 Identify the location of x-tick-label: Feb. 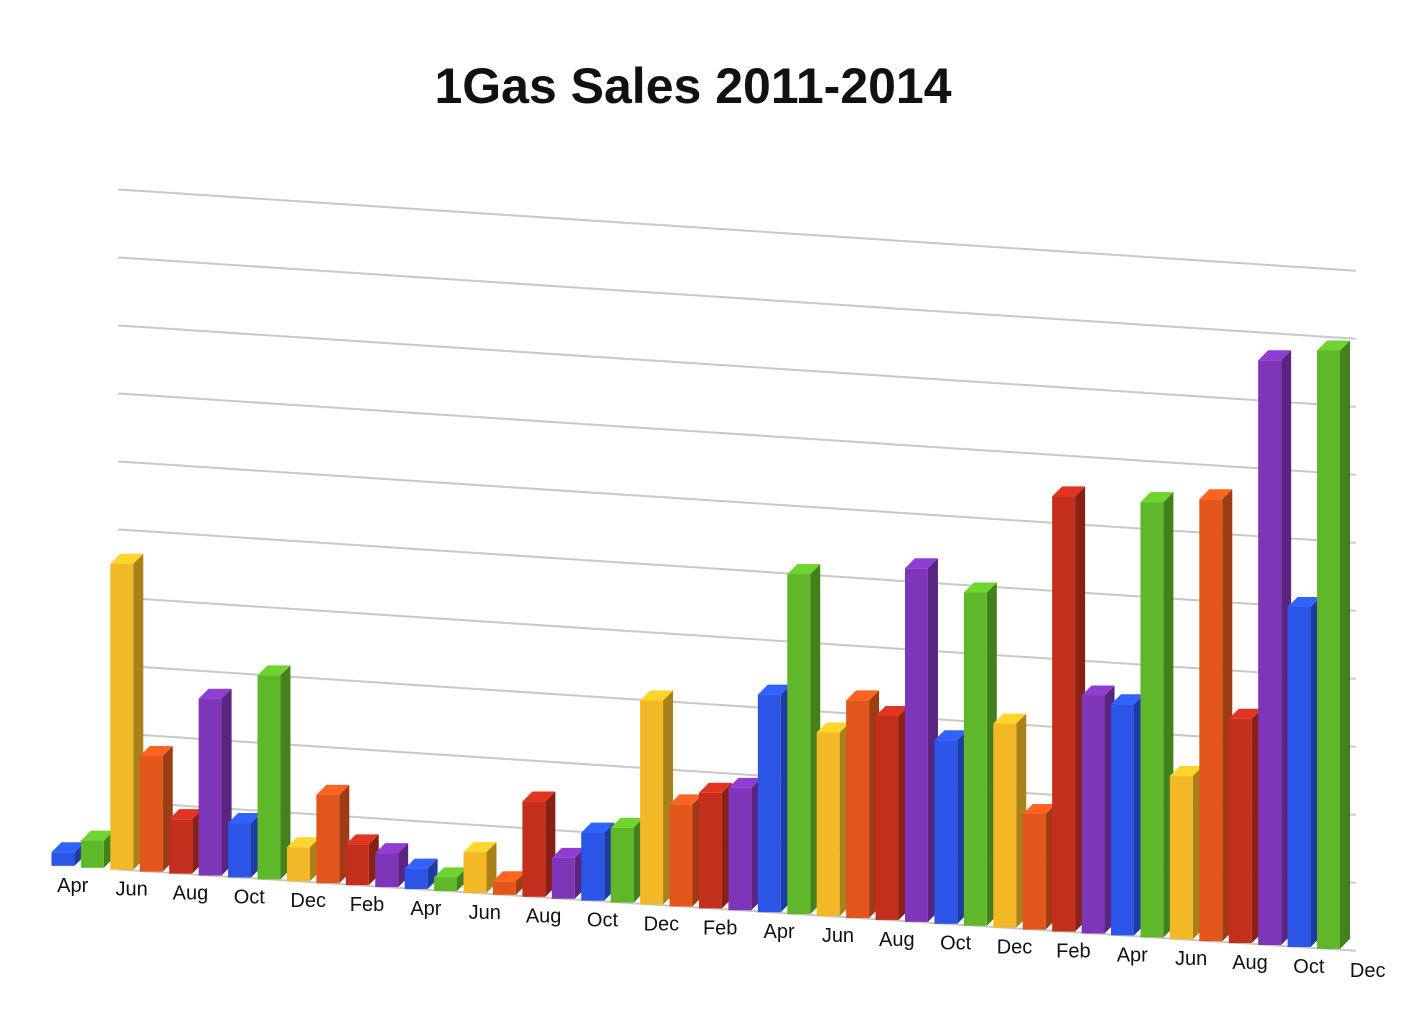
(367, 905).